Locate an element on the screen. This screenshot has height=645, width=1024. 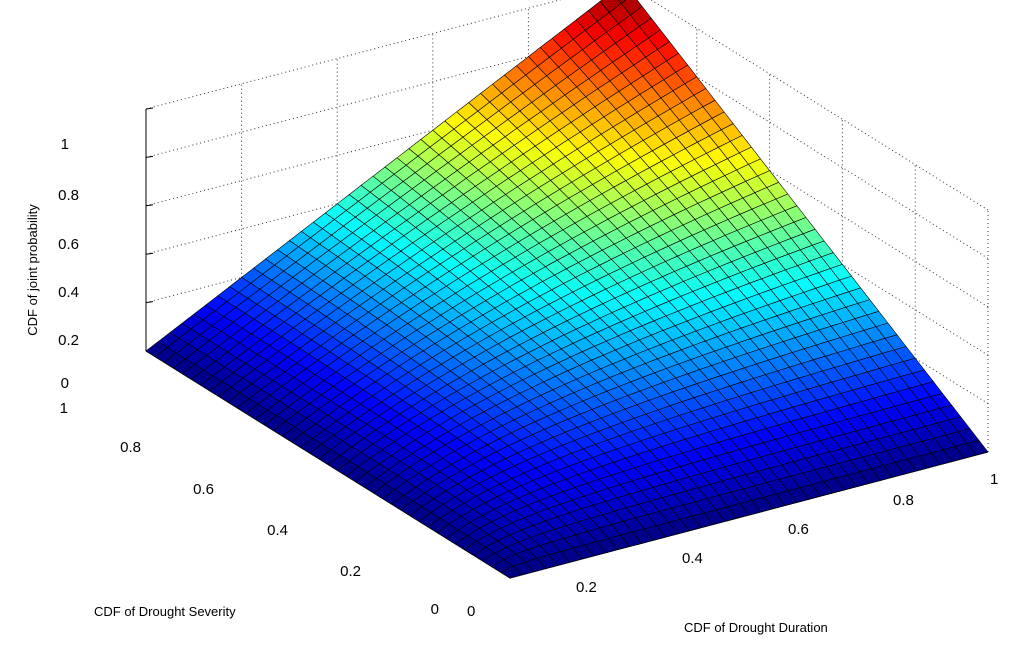
y-tick-0: 0 is located at coordinates (435, 609).